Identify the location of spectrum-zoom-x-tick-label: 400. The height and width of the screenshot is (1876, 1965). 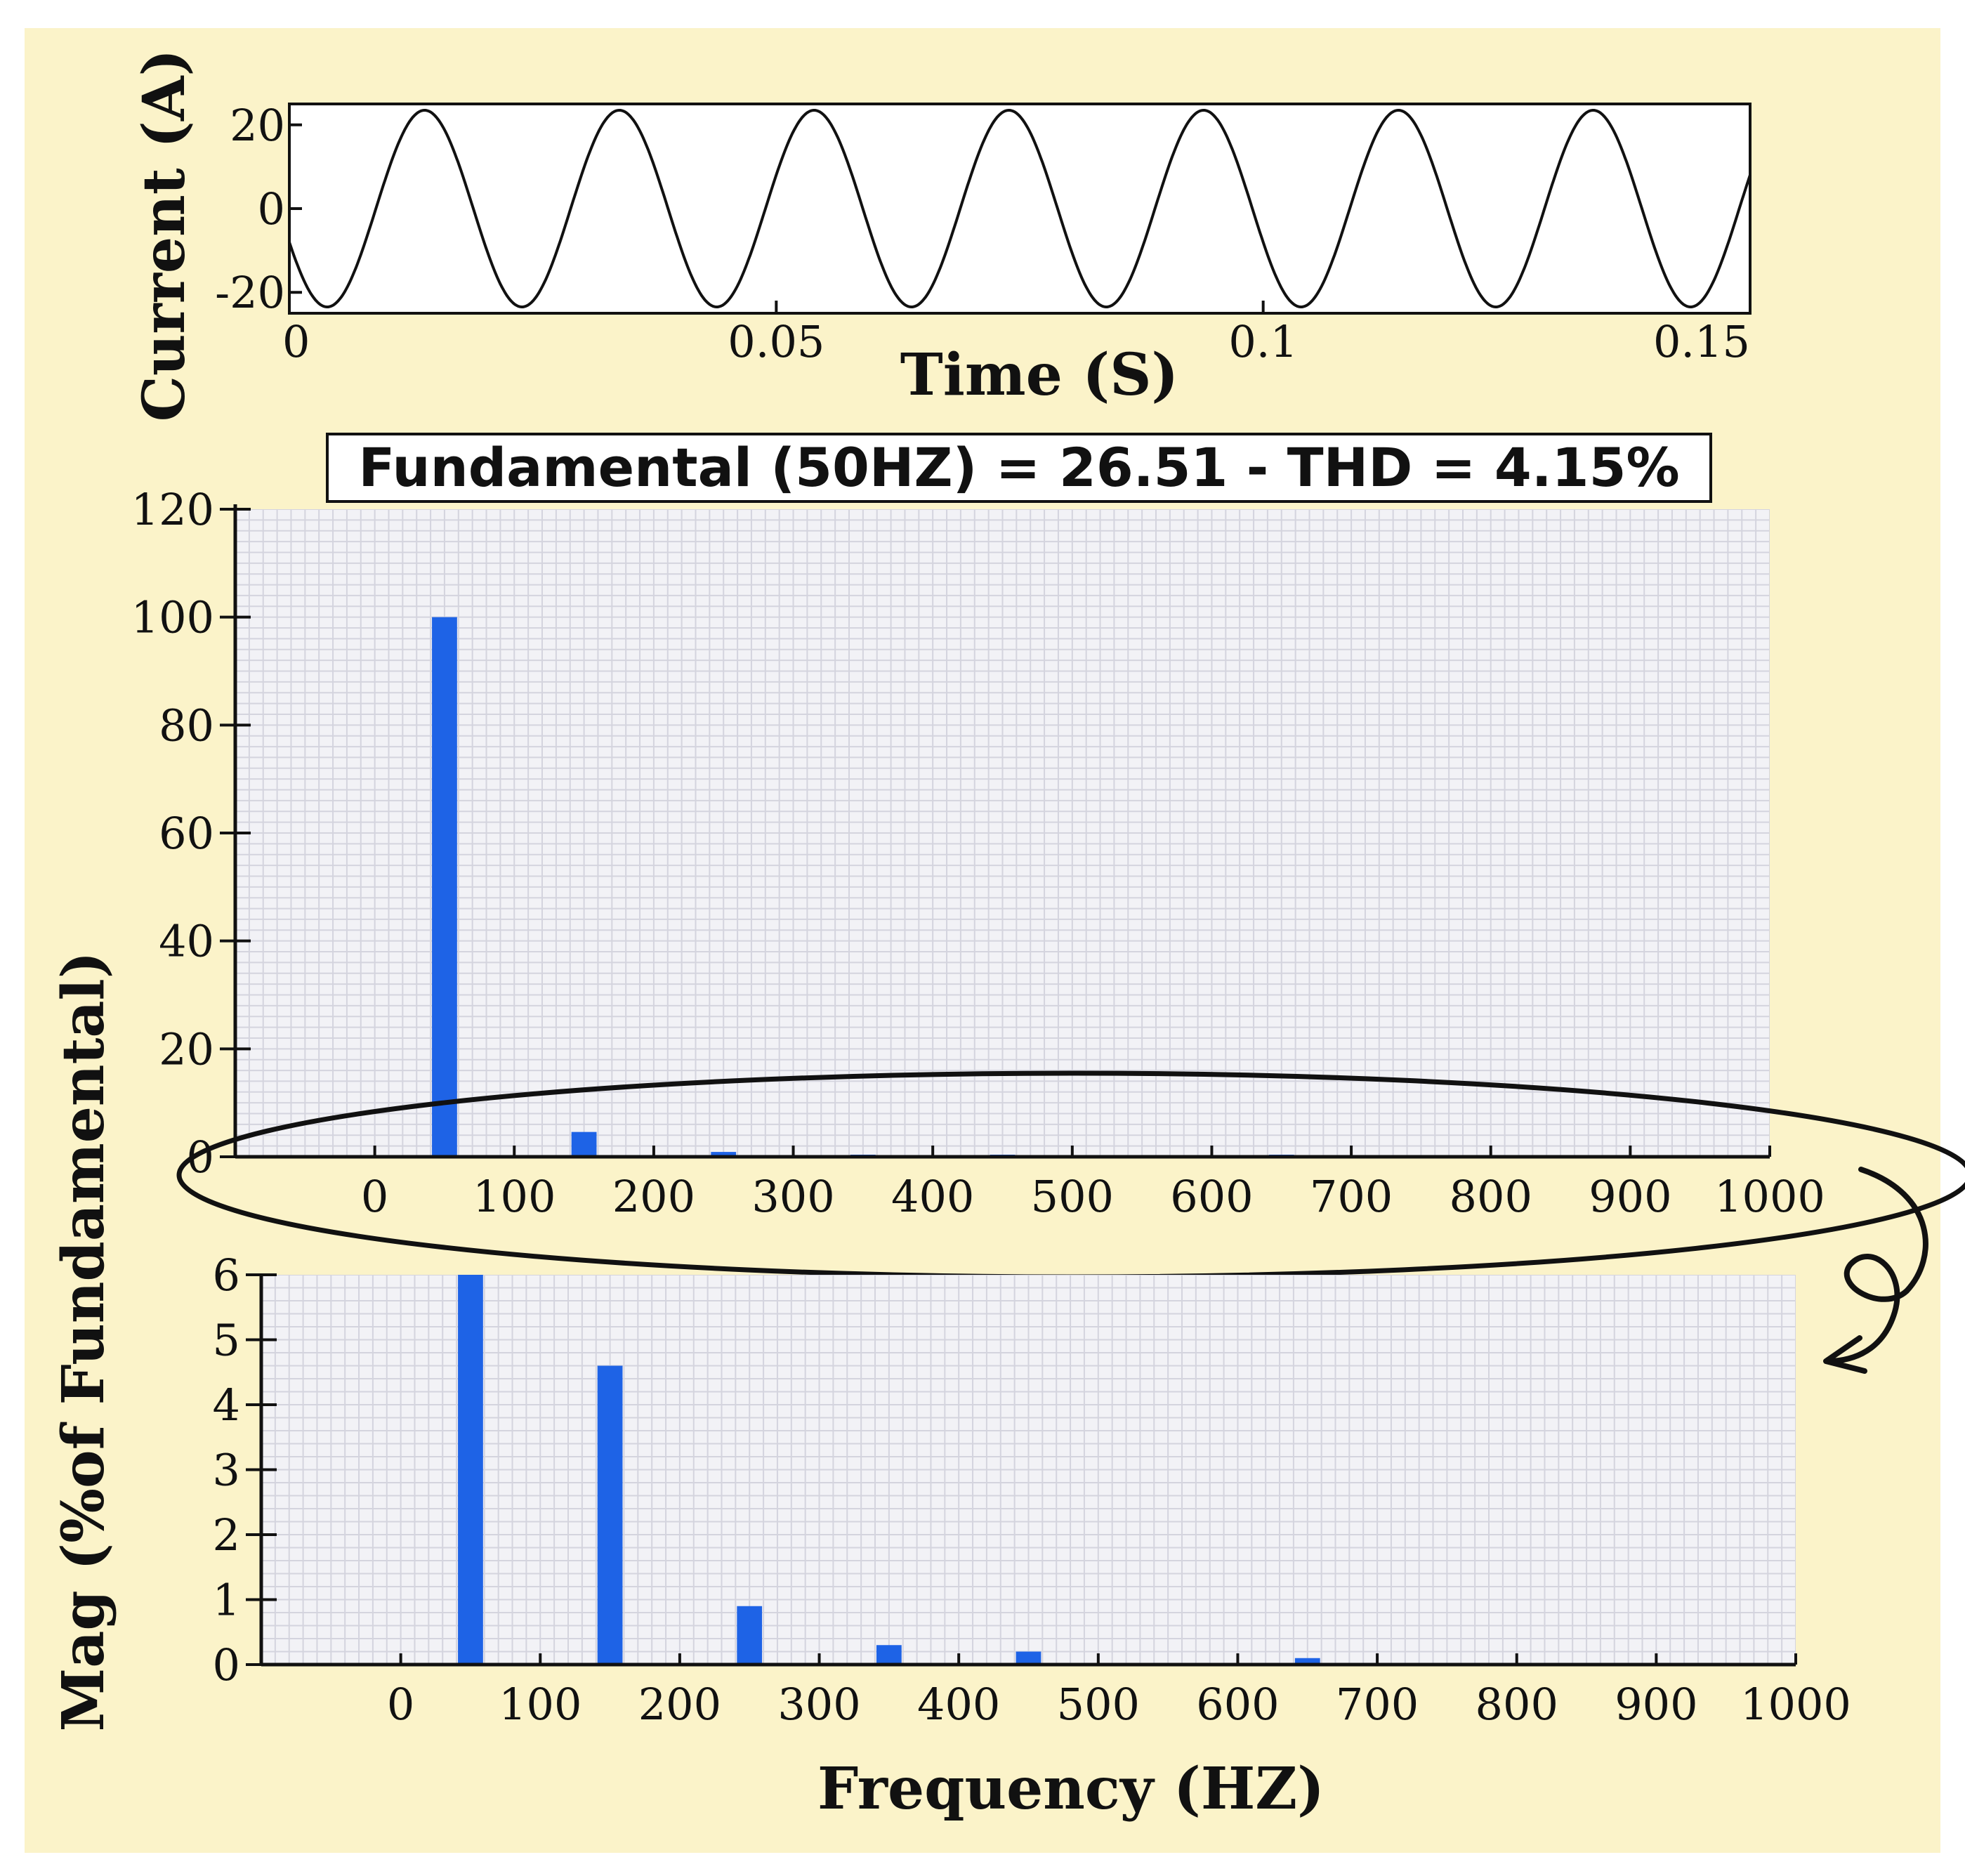
(958, 1705).